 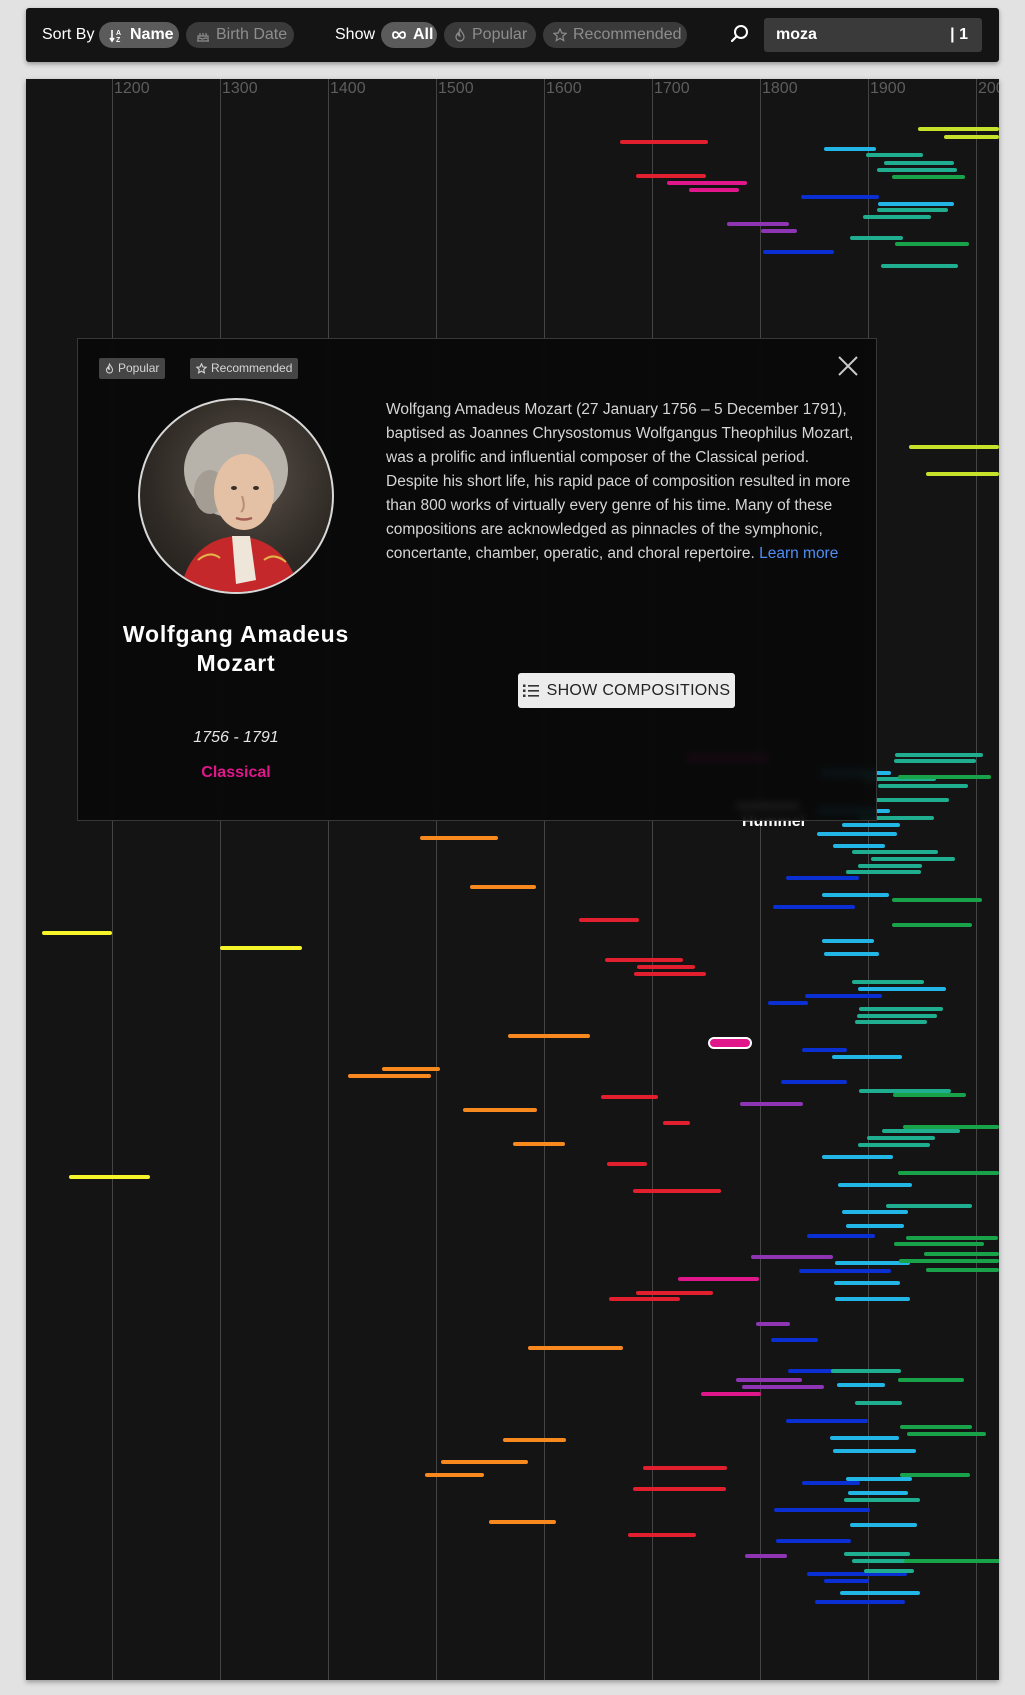 I want to click on sort-birth-date-button: Birth Date, so click(x=240, y=35).